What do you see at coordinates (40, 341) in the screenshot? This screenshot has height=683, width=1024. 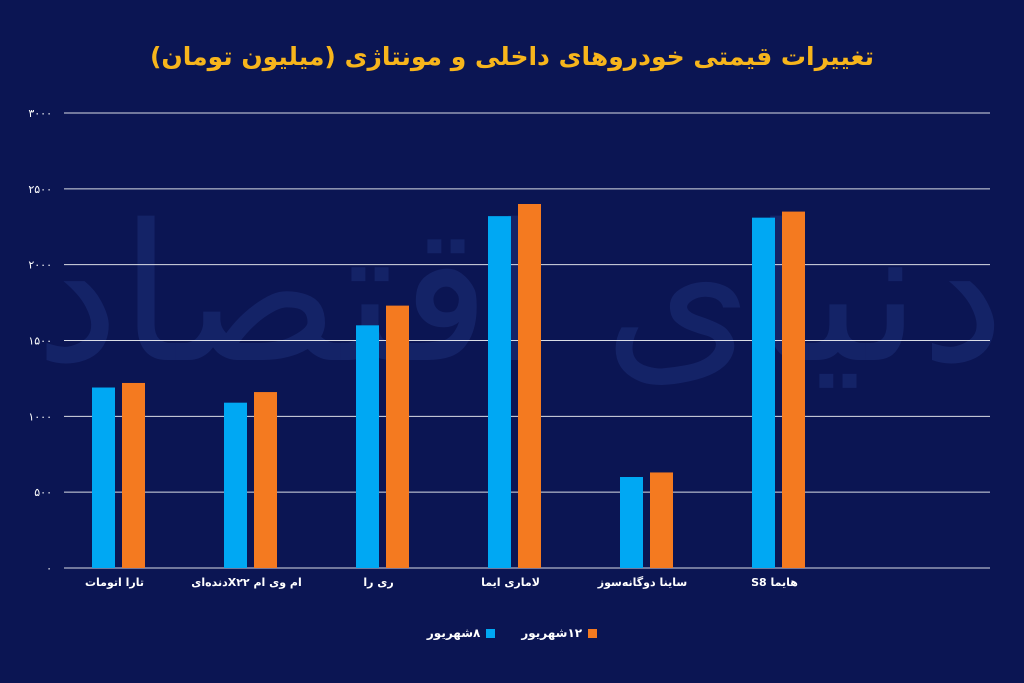 I see `y-tick-label: ۱۵۰۰` at bounding box center [40, 341].